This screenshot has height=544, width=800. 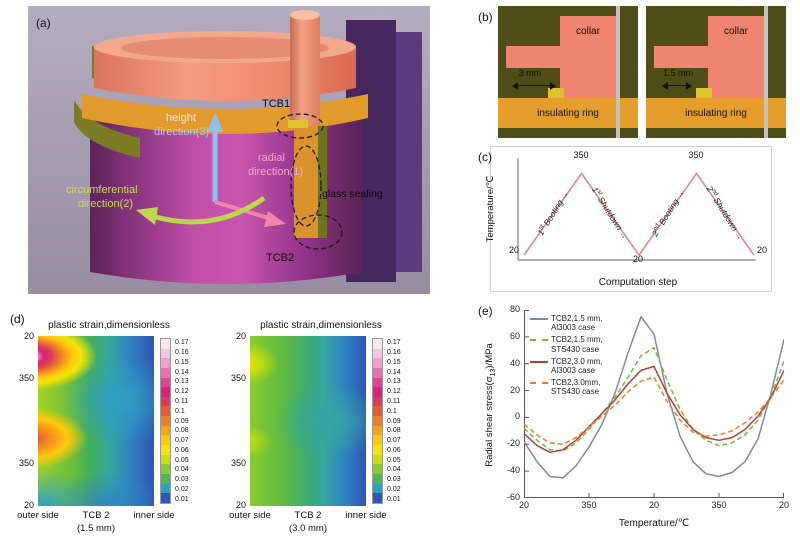 I want to click on sealing-column, so click(x=306, y=182).